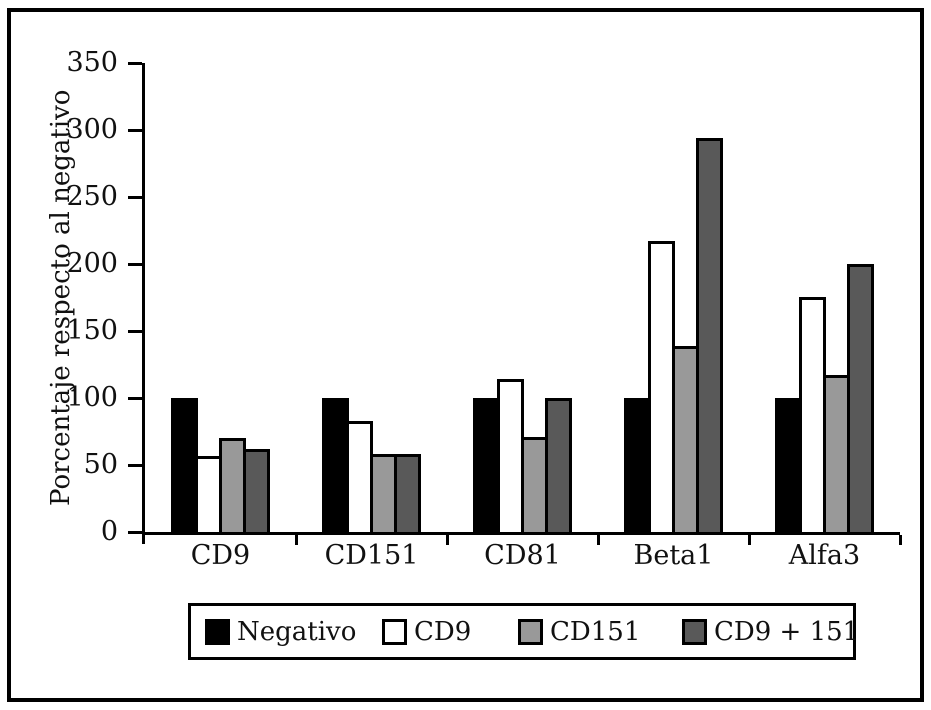 This screenshot has width=931, height=710. I want to click on bar-cd9-alfa3, so click(812, 414).